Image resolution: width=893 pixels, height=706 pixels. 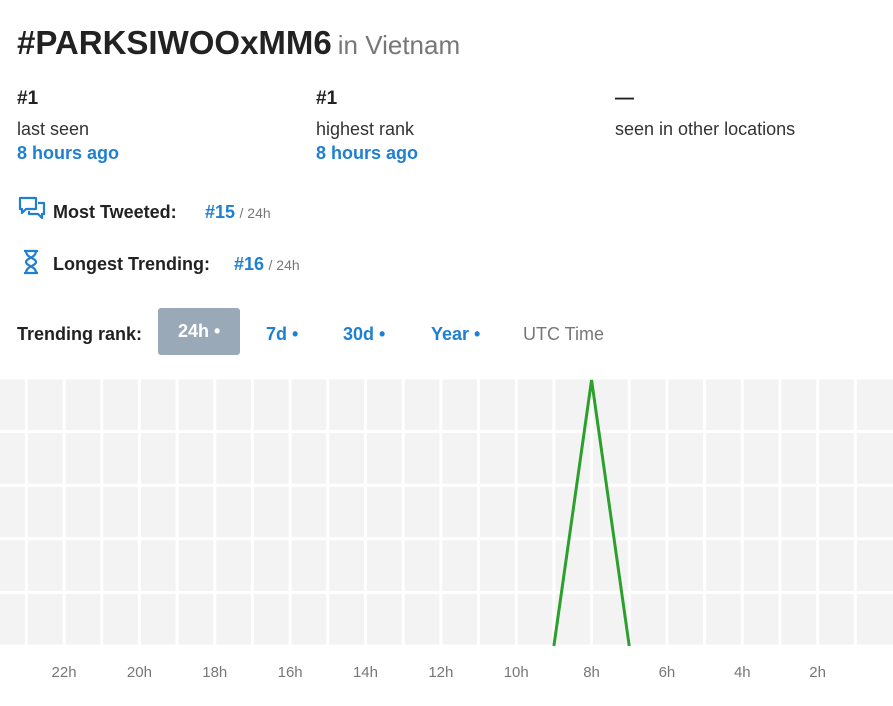 I want to click on x-tick-label: 8h, so click(x=591, y=672).